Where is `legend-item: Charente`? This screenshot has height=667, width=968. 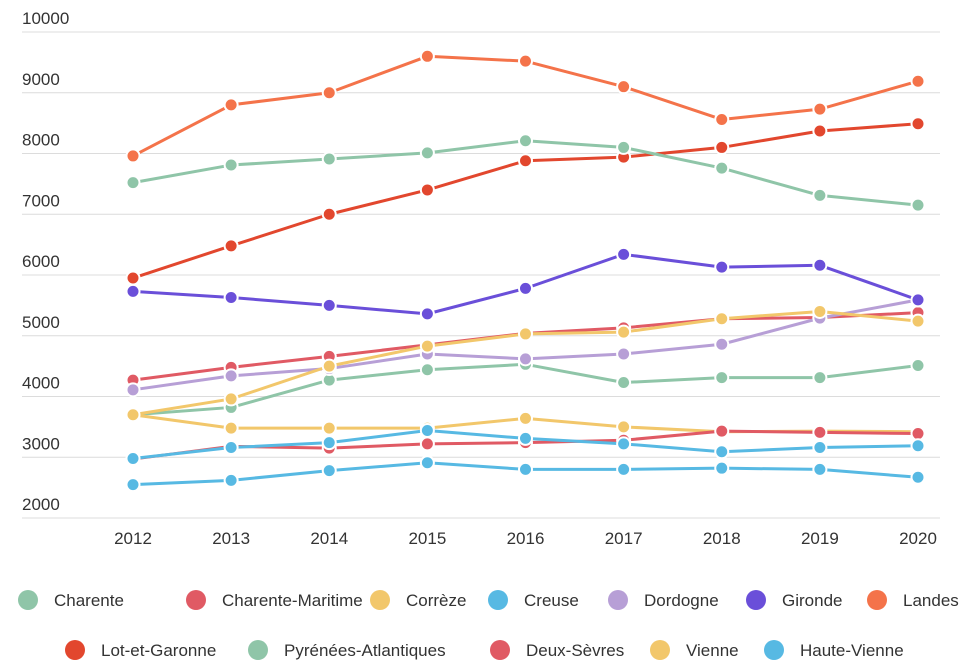 legend-item: Charente is located at coordinates (71, 600).